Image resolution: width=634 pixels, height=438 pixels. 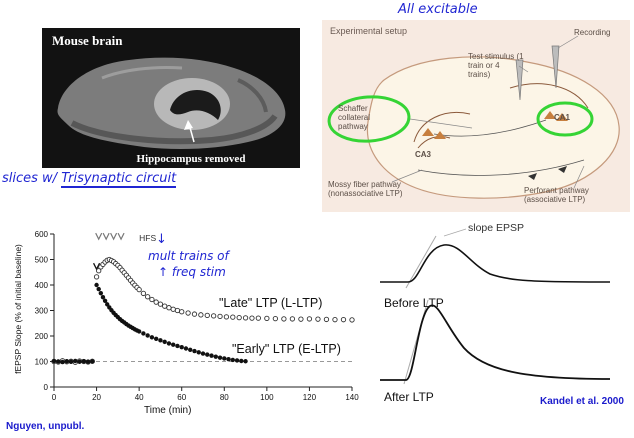 I want to click on green-highlight-circles, so click(x=460, y=119).